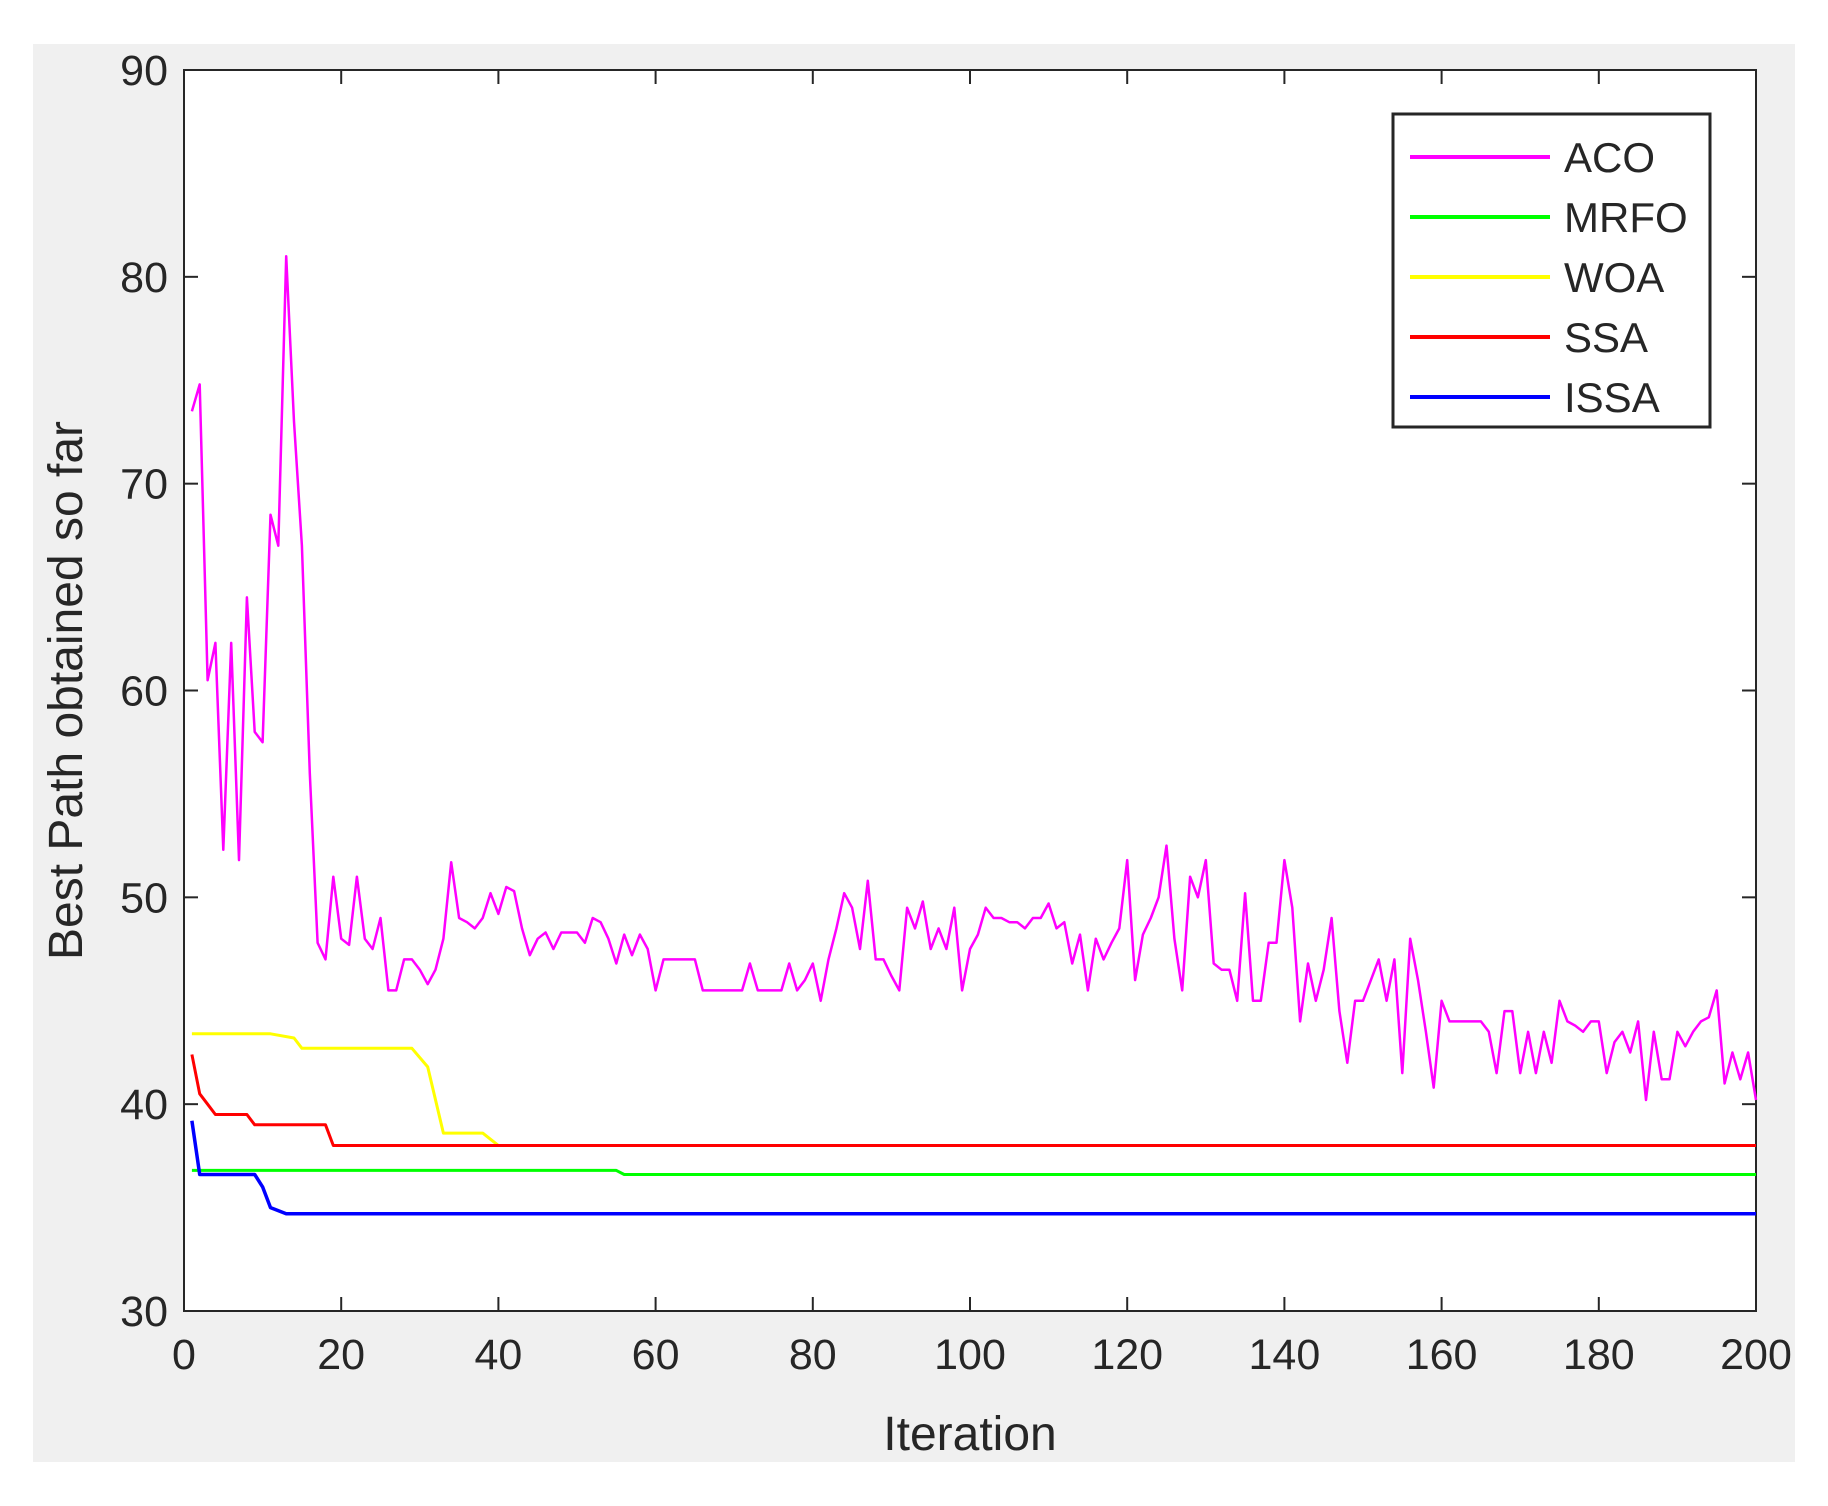  I want to click on x-axis-label: Iteration, so click(969, 1434).